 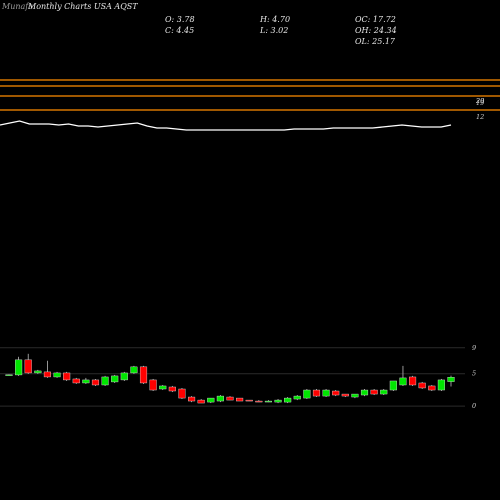 I want to click on y-tick-label: 19, so click(x=480, y=103).